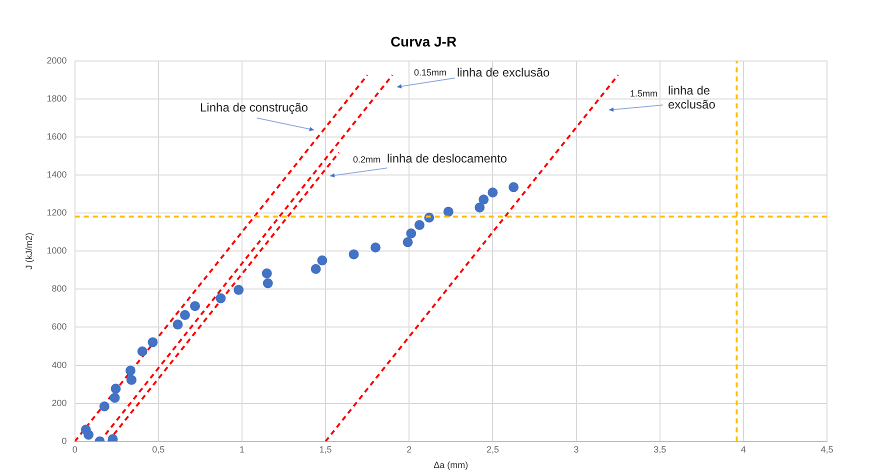 The image size is (872, 471). Describe the element at coordinates (56, 98) in the screenshot. I see `y-tick-label: 1800` at that location.